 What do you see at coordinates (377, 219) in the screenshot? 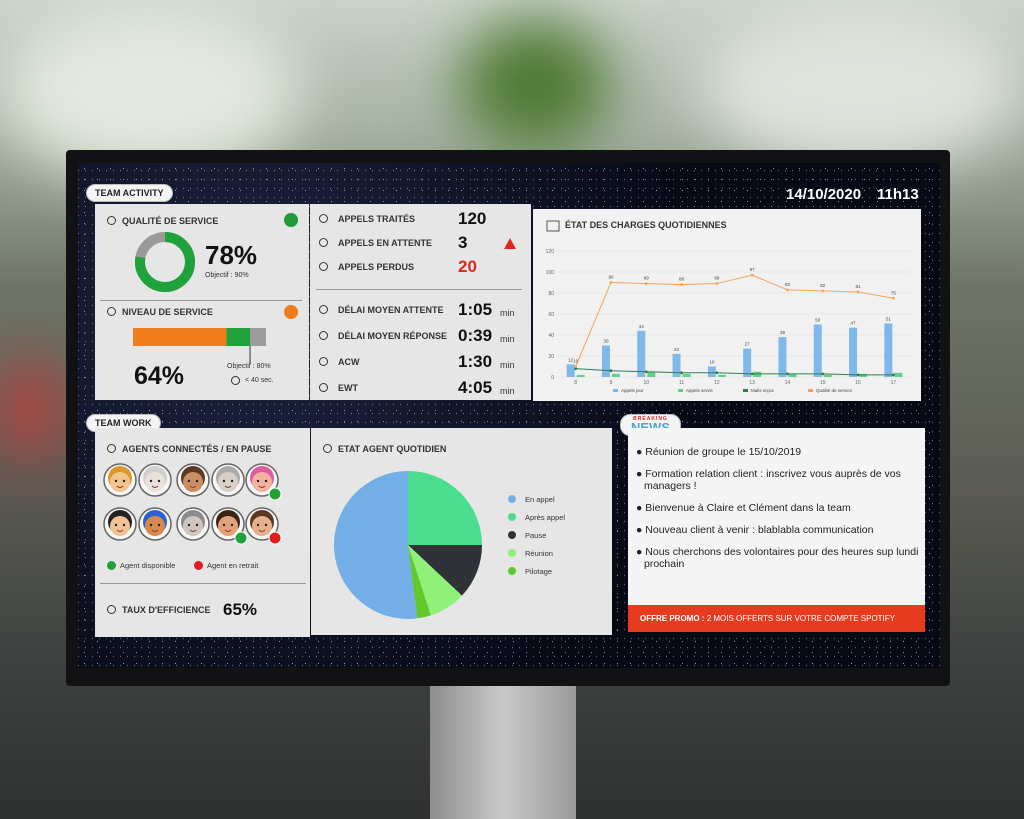
I see `stat-label: APPELS TRAITÉS` at bounding box center [377, 219].